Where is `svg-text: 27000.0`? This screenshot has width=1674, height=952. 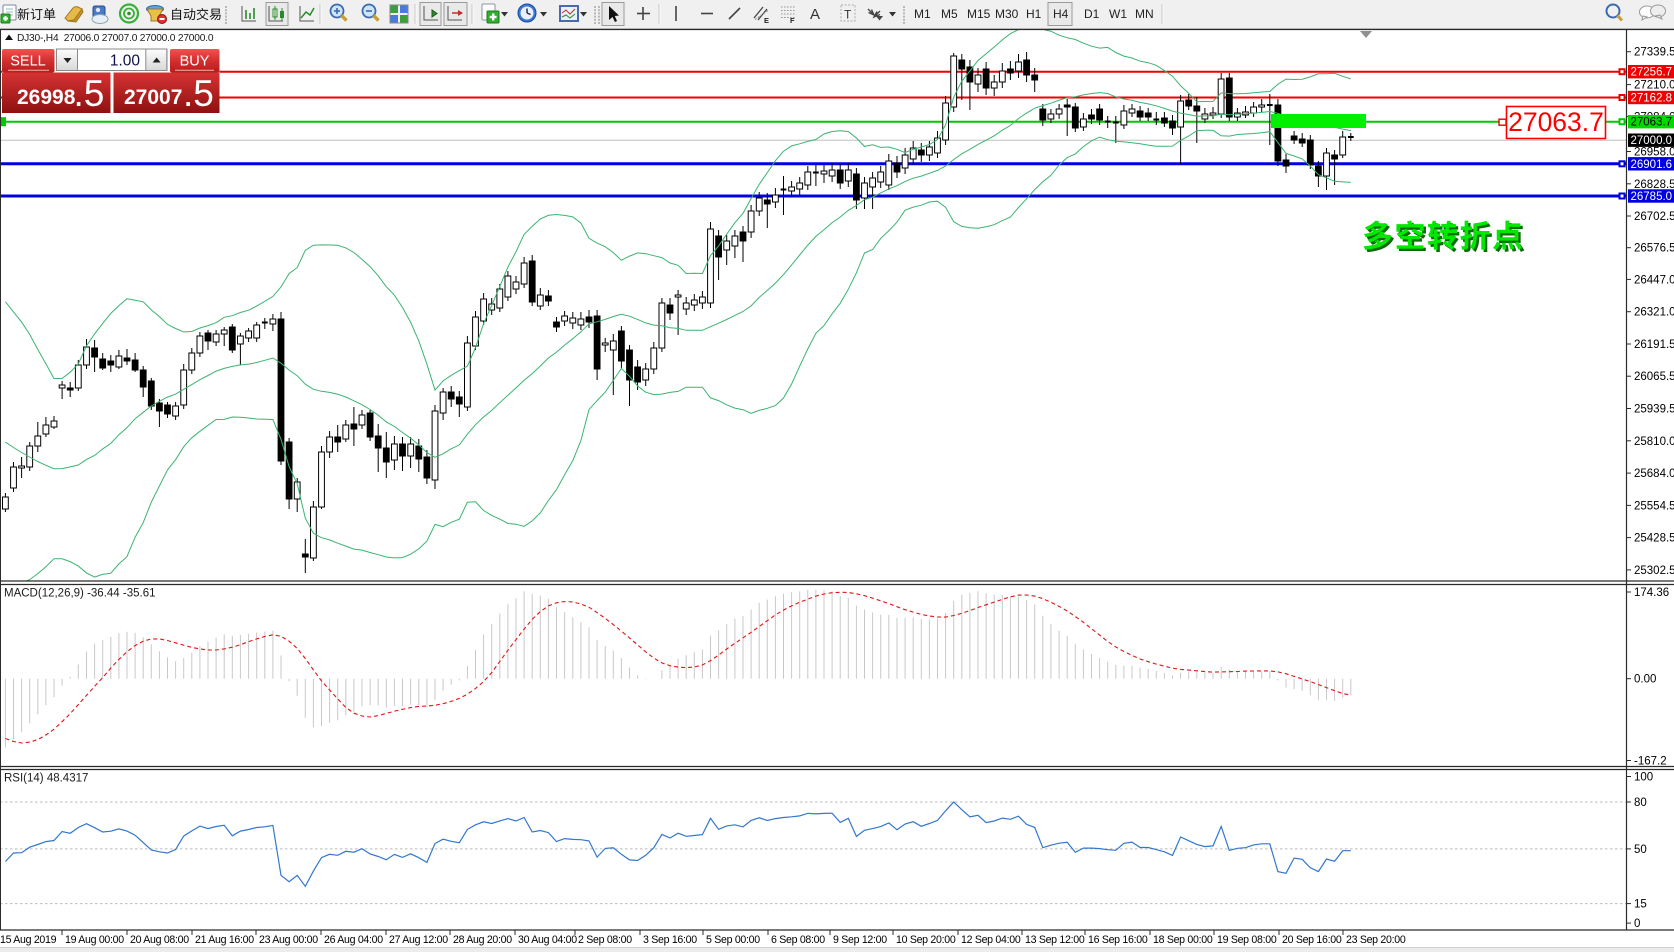
svg-text: 27000.0 is located at coordinates (1652, 141).